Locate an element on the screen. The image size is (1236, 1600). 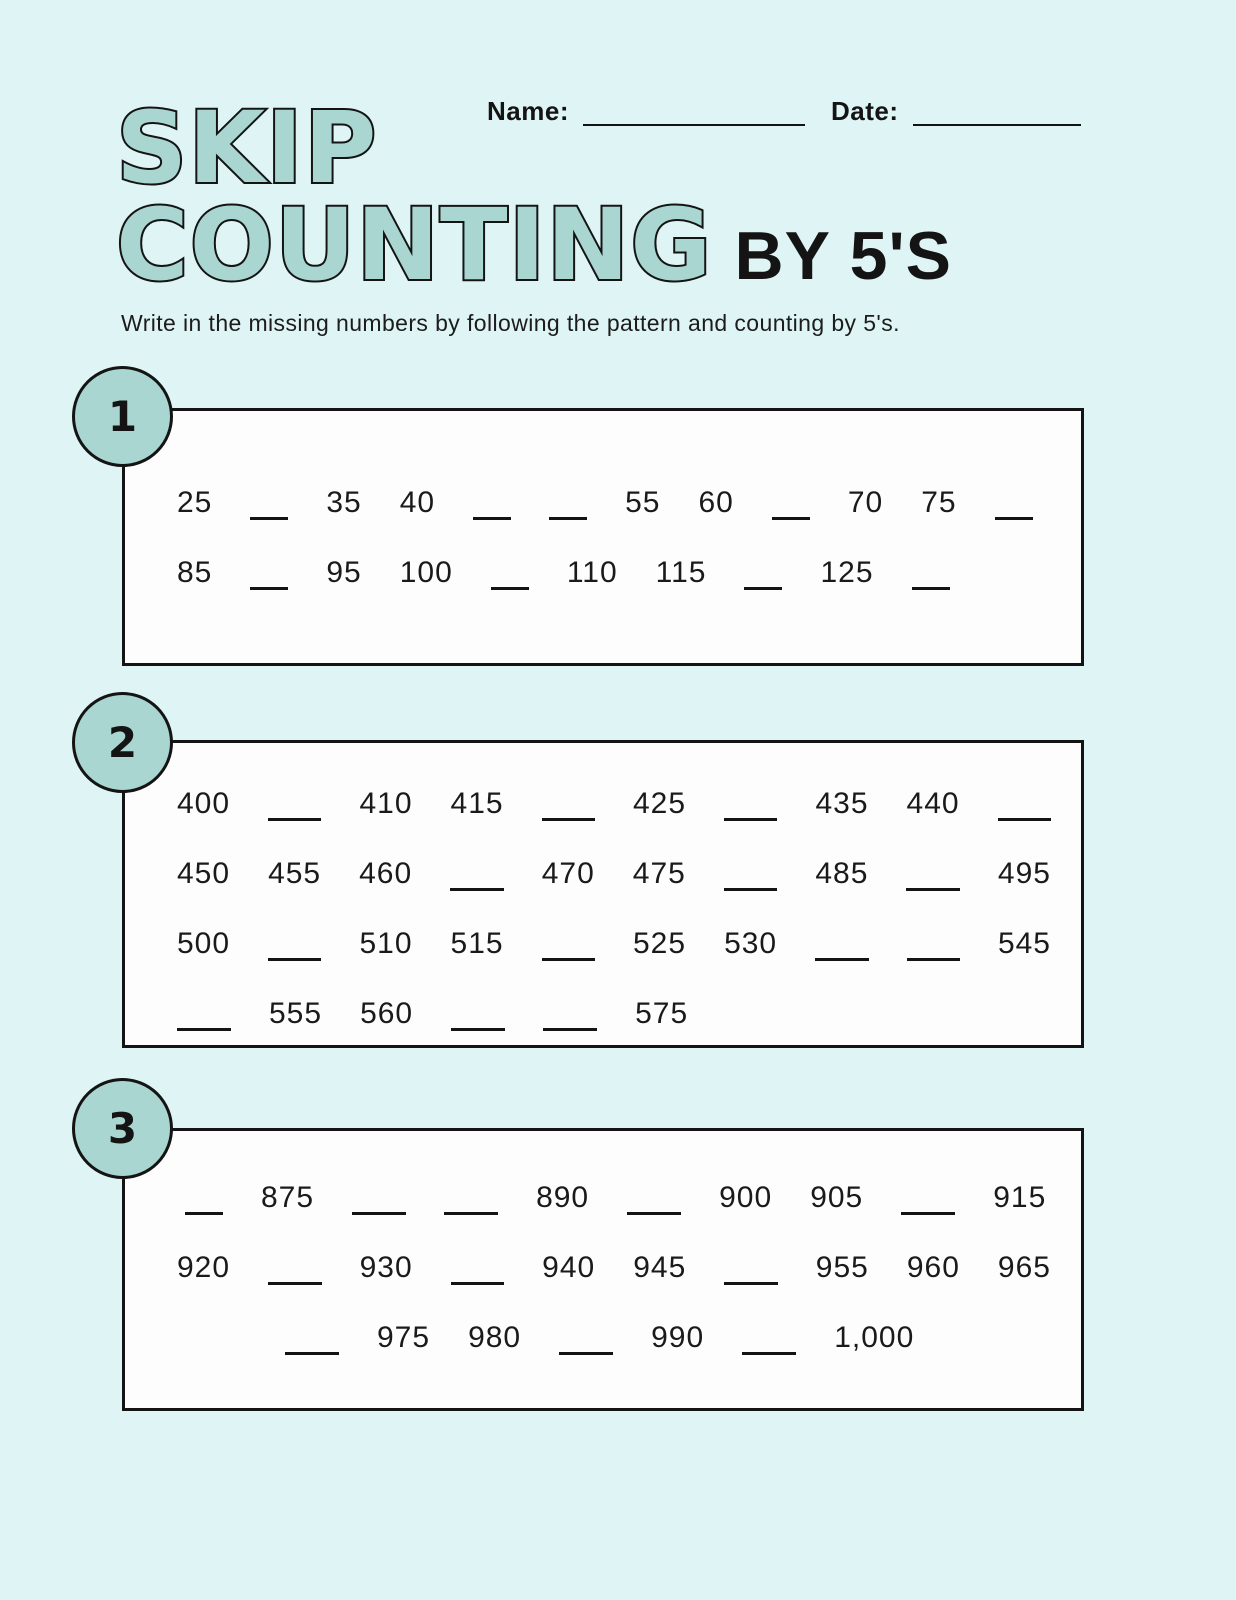
title-suffix: BY 5'S is located at coordinates (843, 256).